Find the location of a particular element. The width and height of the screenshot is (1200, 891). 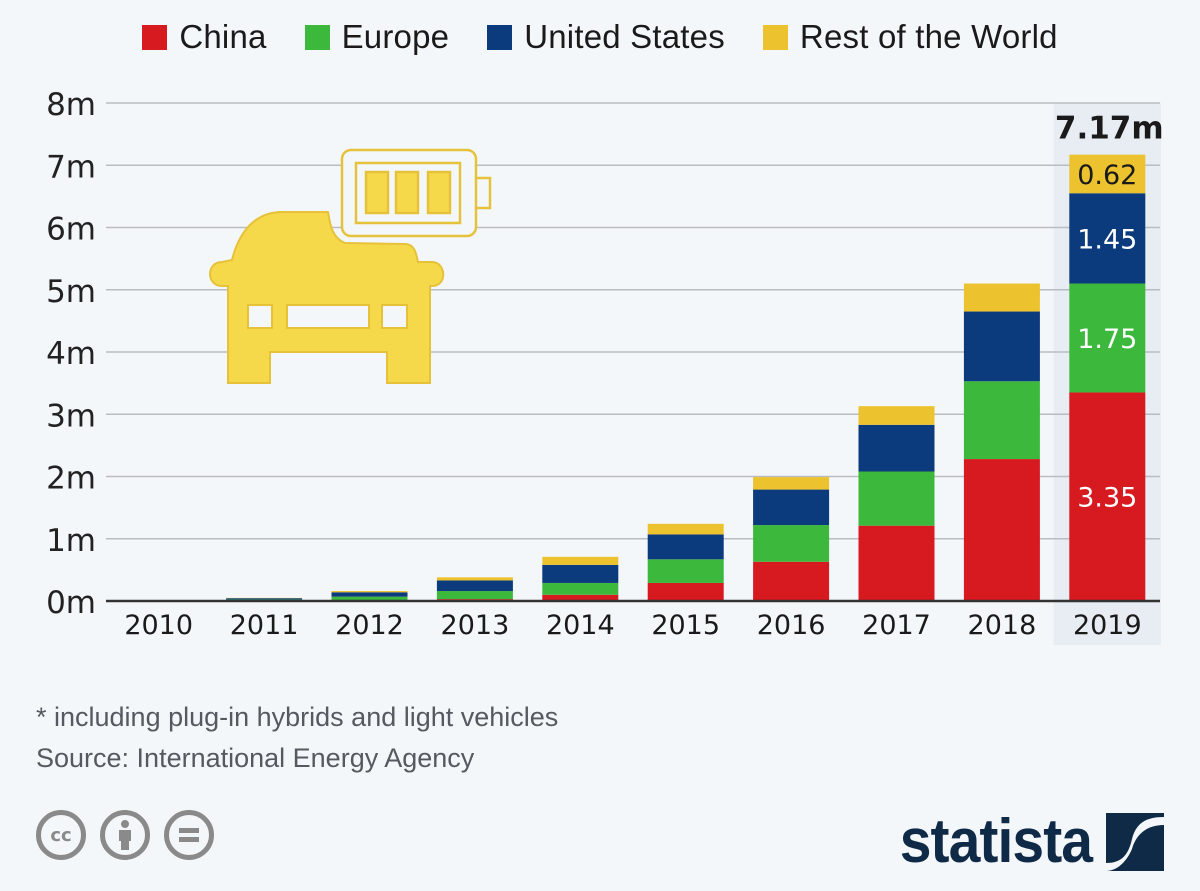

legend-item-united-states: United States is located at coordinates (606, 37).